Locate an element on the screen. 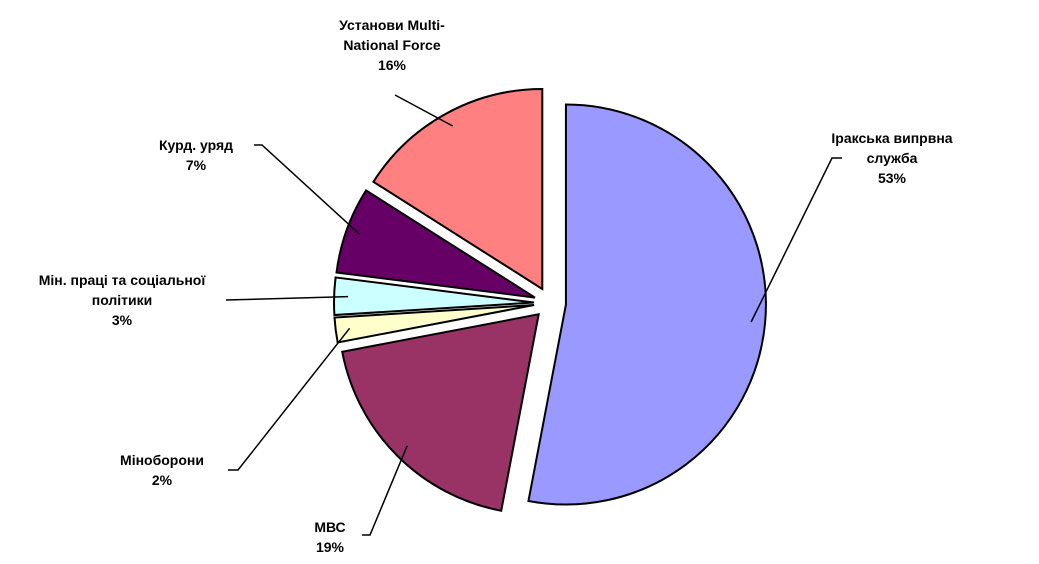 The height and width of the screenshot is (564, 1039). slice-label: Установи Multi-National Force 16% is located at coordinates (392, 45).